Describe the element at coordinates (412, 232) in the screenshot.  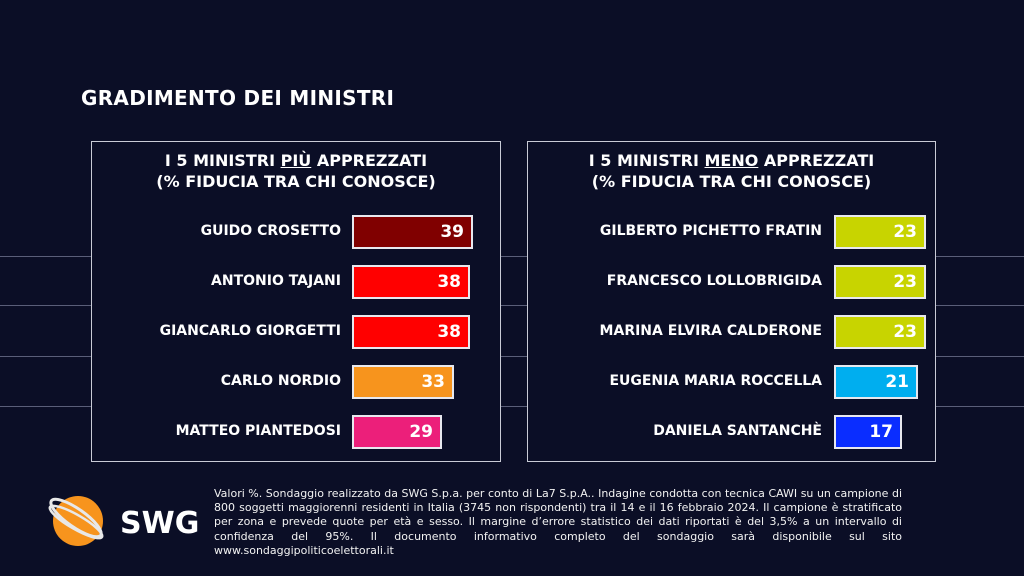
I see `bar: 39` at that location.